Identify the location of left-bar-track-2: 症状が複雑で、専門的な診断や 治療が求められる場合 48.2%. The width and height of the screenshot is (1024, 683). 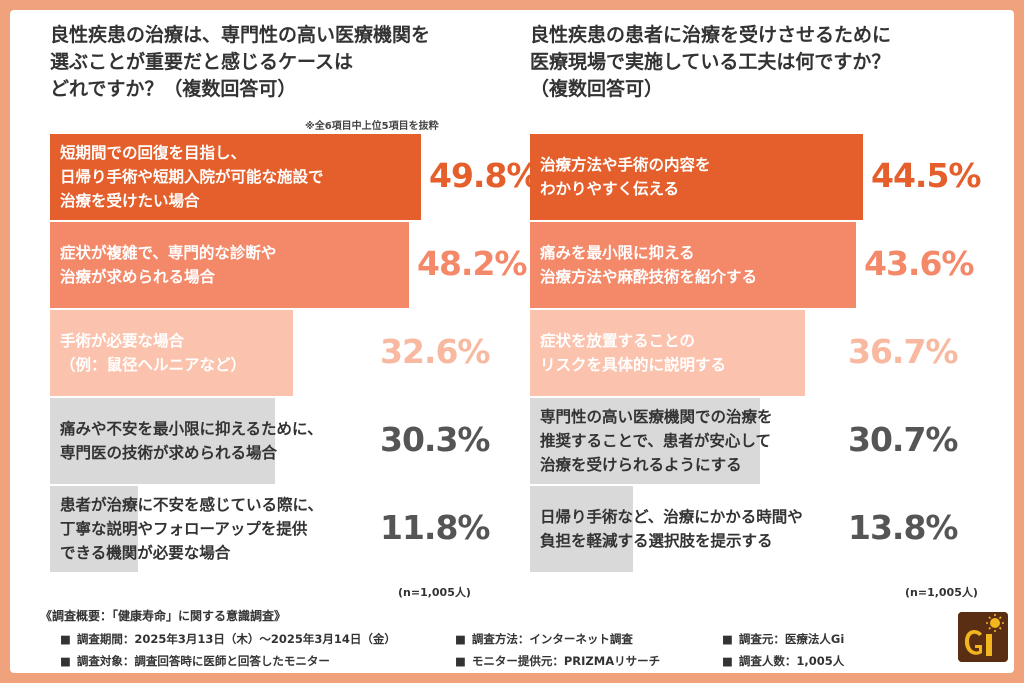
(288, 265).